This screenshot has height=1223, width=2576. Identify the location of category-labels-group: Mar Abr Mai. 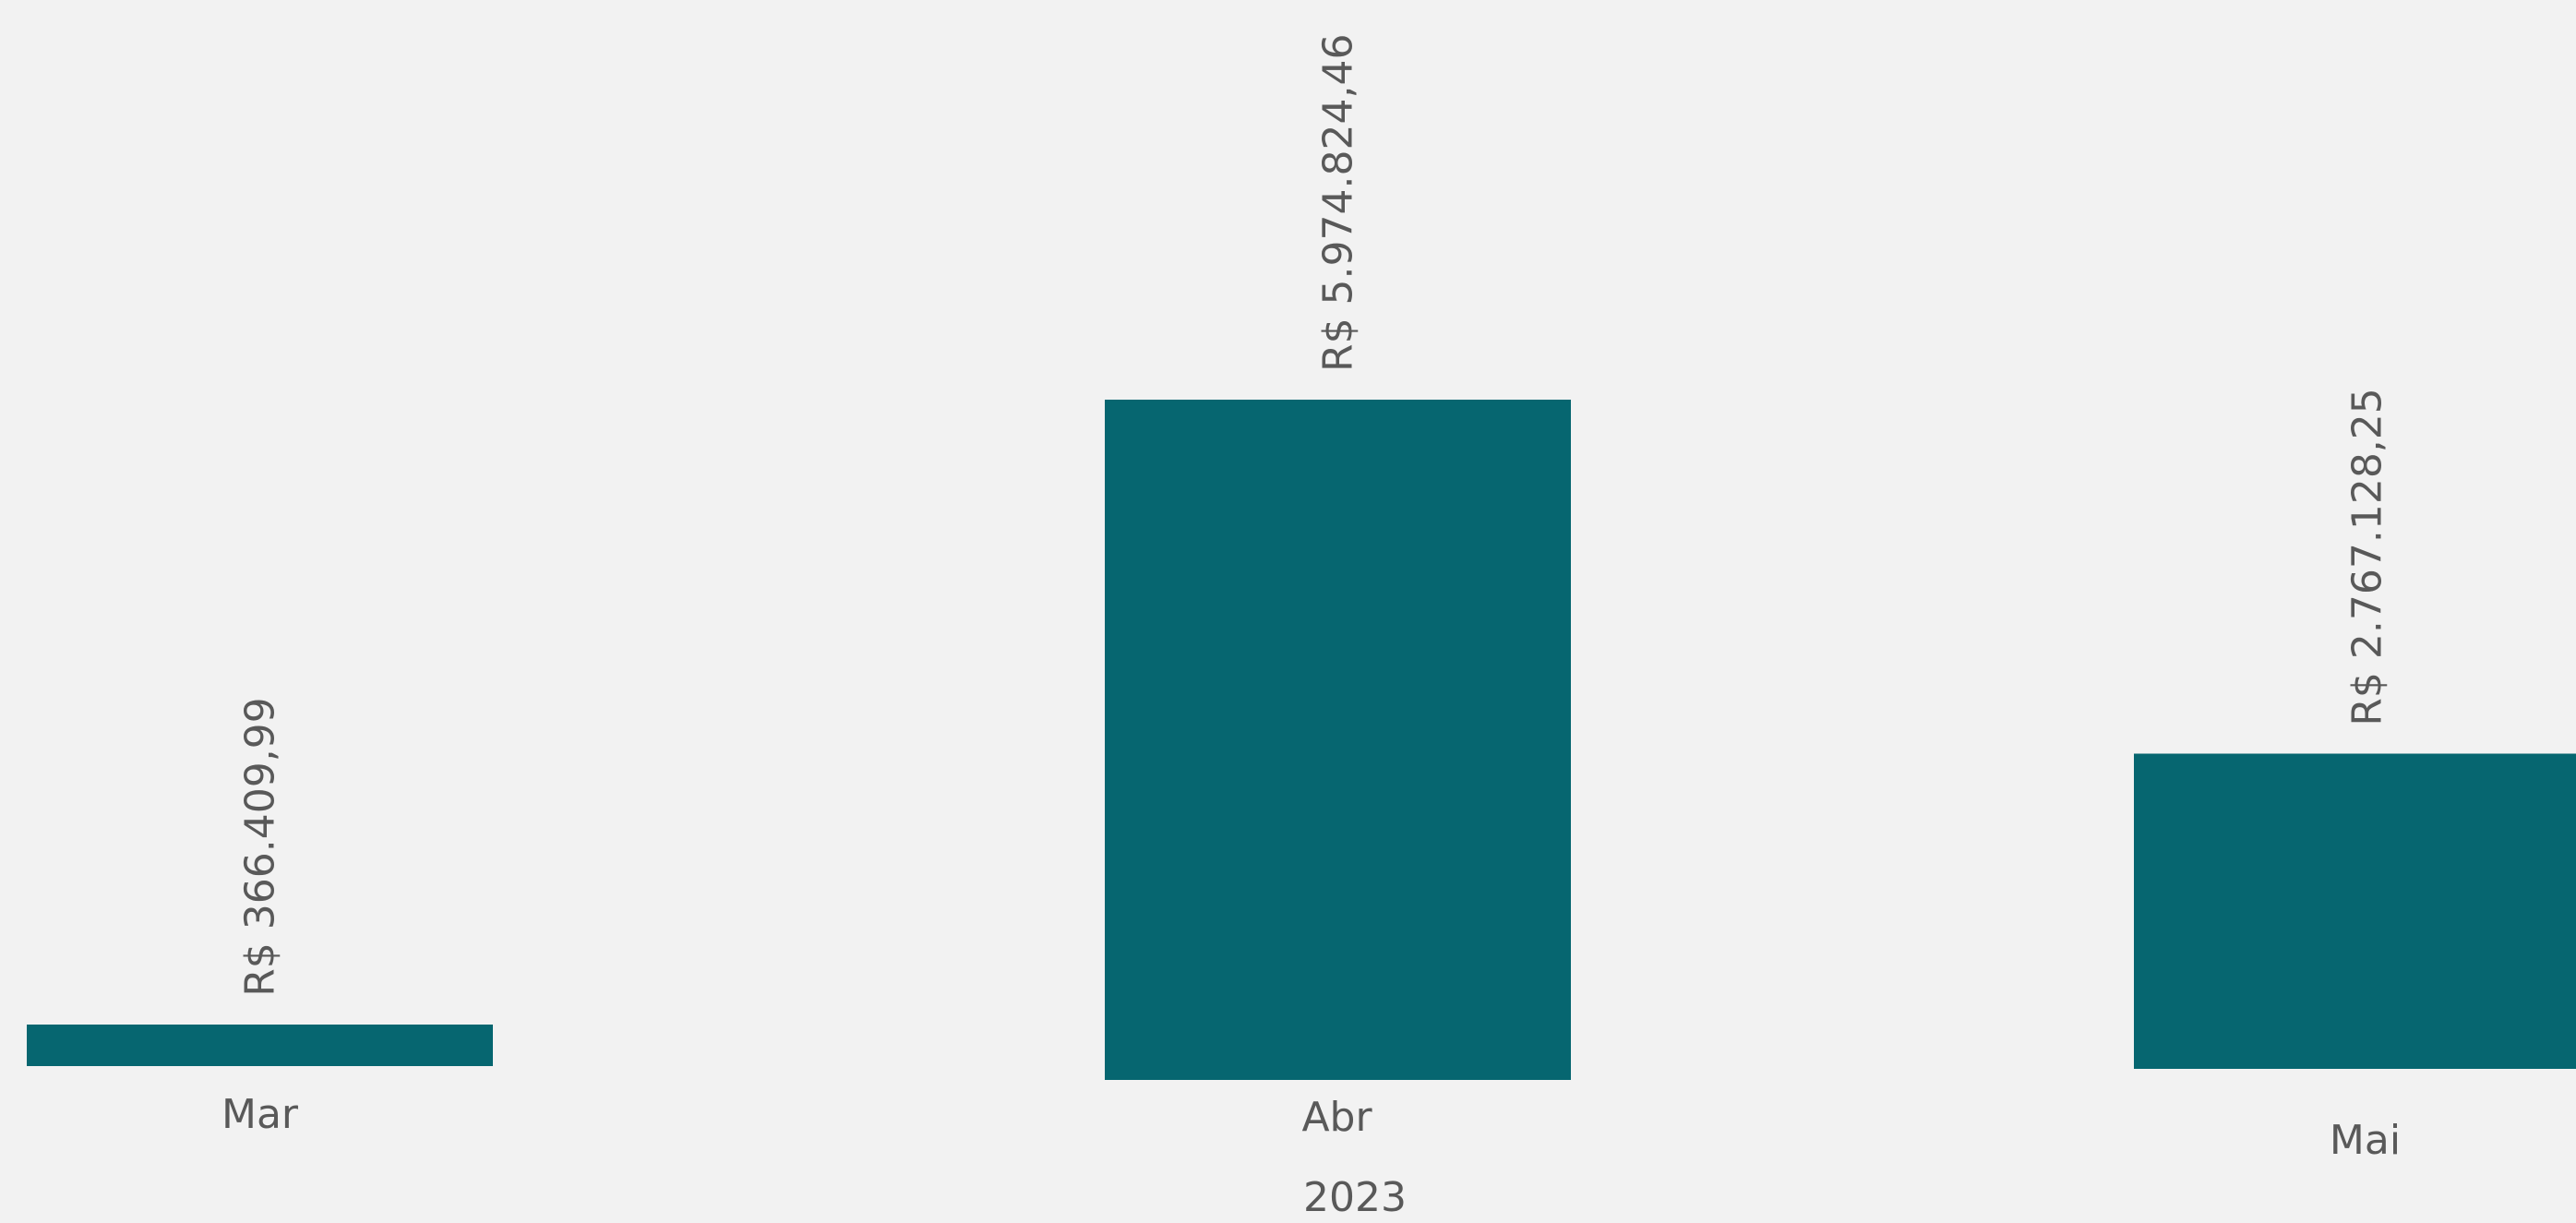
(1312, 1127).